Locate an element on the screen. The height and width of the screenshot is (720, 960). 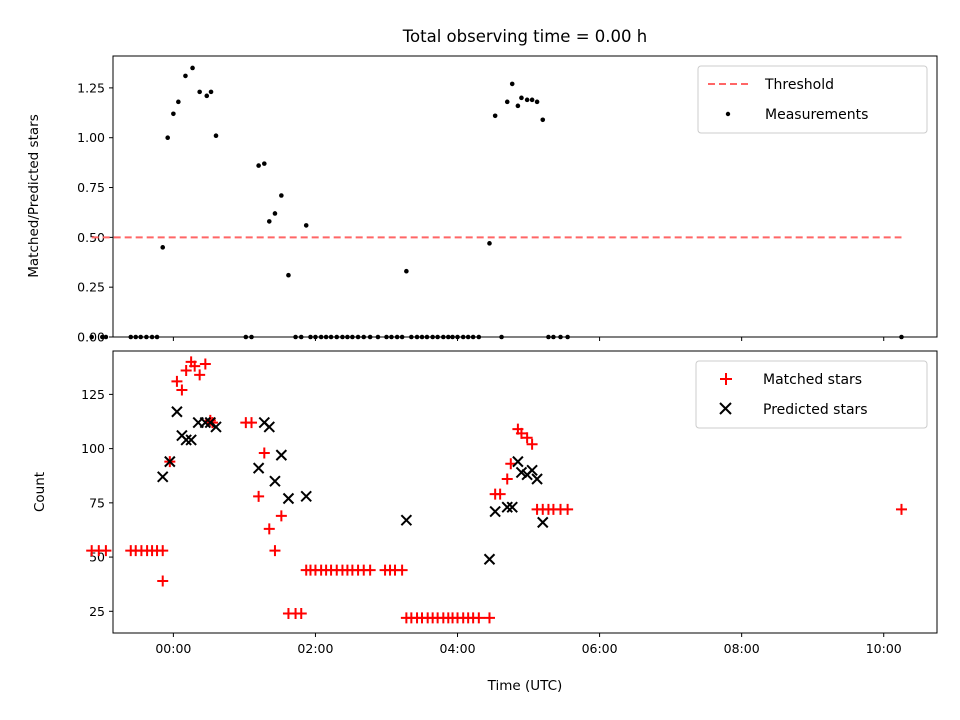
bottom-y-axis-ticks: 25 50 75 100 125 is located at coordinates (97, 503).